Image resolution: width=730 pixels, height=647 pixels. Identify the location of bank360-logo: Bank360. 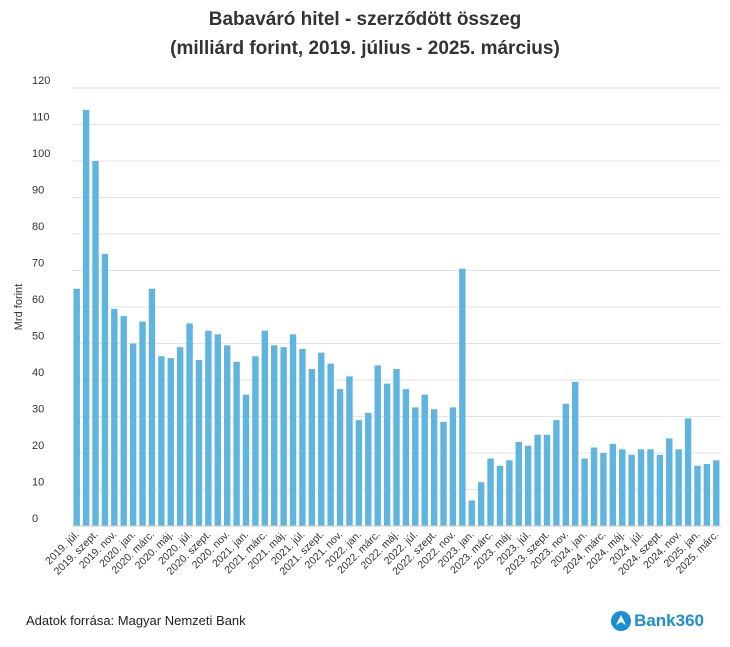
(657, 621).